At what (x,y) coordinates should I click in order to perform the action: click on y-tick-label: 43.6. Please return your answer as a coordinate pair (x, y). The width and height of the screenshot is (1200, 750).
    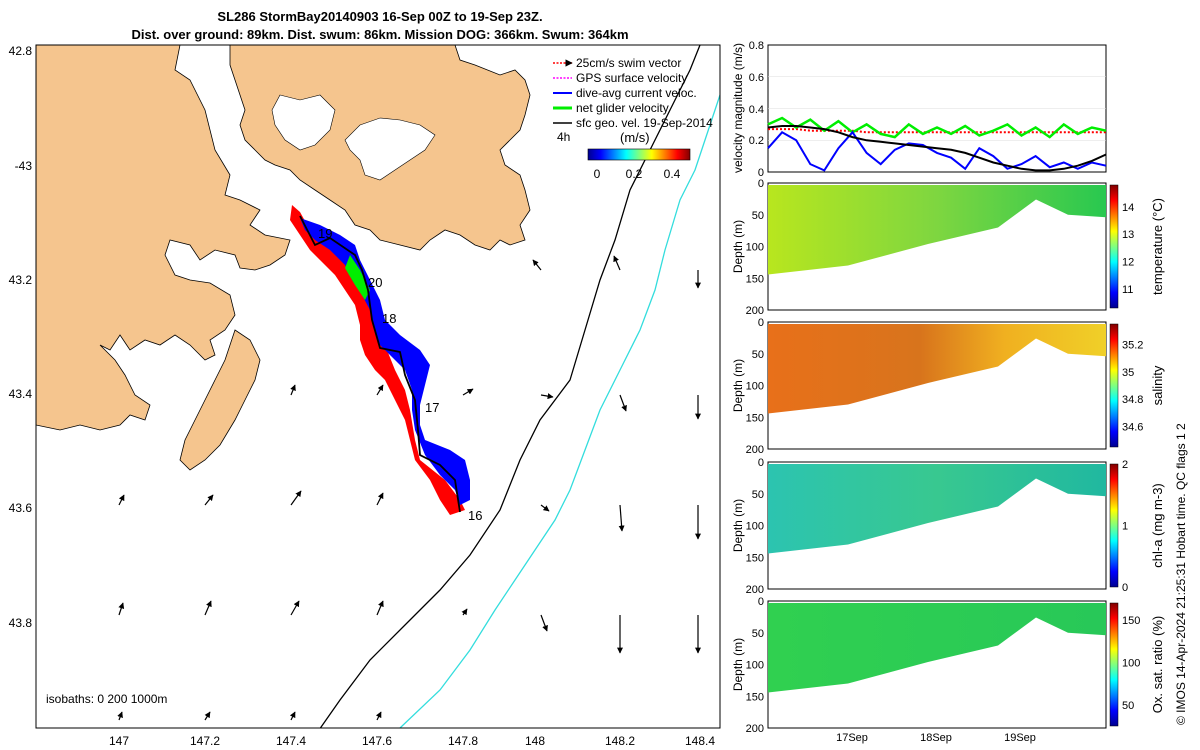
    Looking at the image, I should click on (21, 508).